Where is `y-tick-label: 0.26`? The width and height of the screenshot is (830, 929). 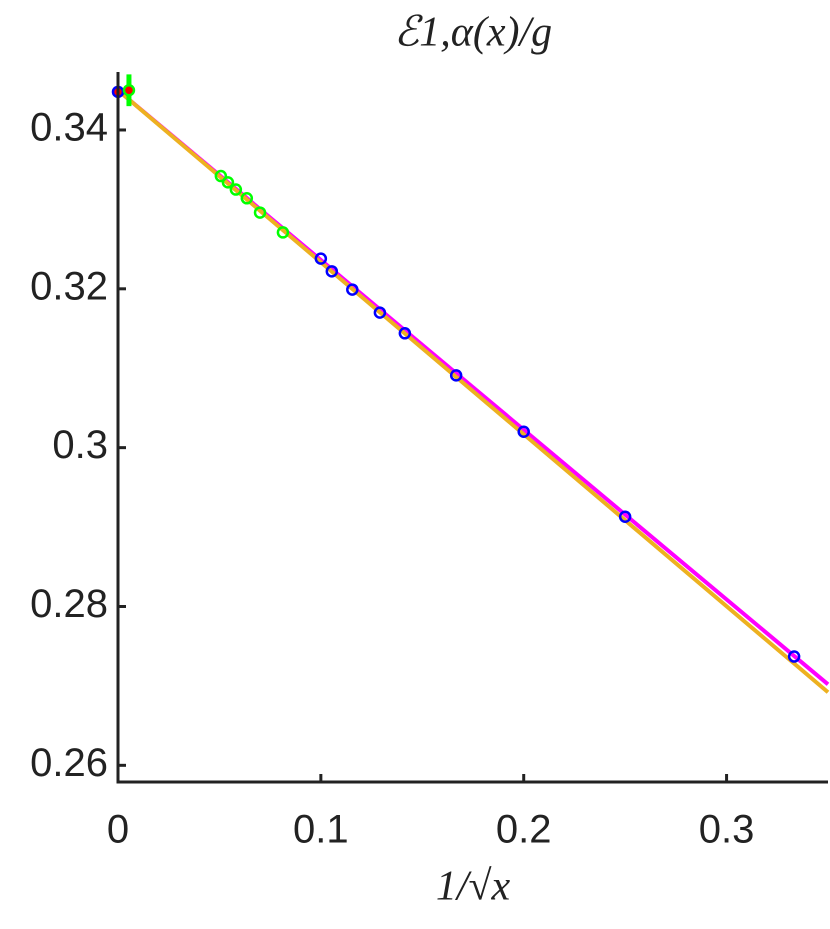 y-tick-label: 0.26 is located at coordinates (69, 763).